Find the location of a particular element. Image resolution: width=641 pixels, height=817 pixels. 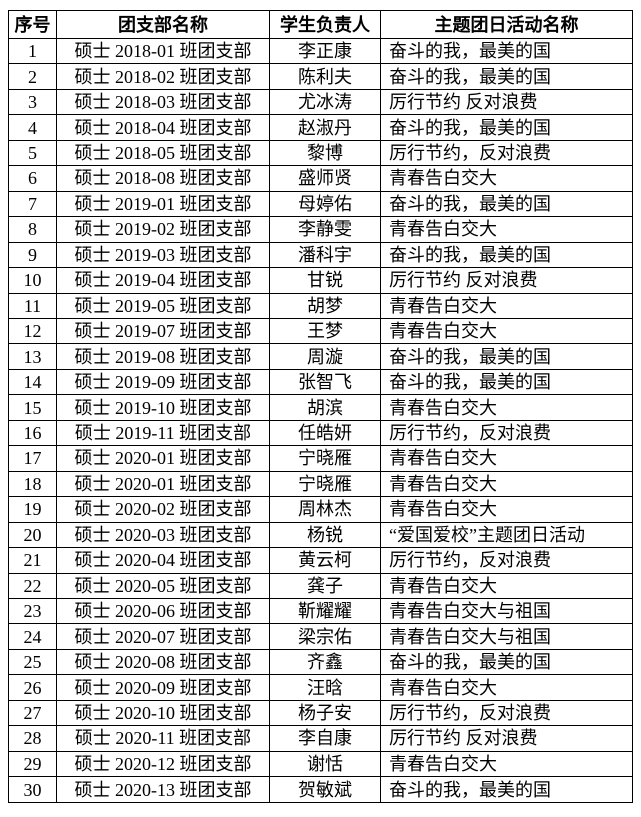

row-number-cell: 29 is located at coordinates (32, 764).